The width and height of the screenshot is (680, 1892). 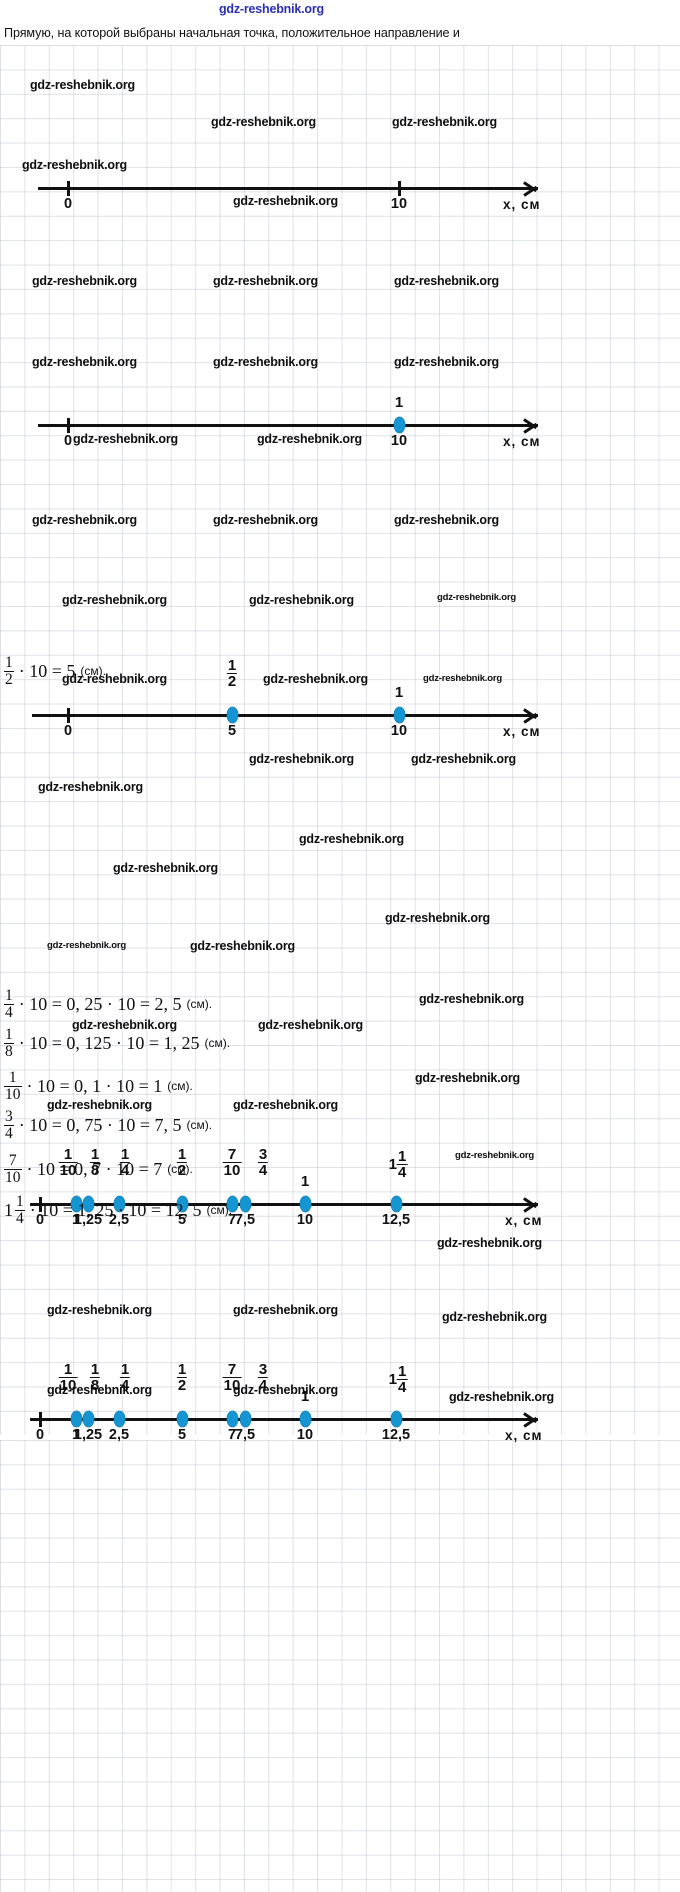 What do you see at coordinates (88, 1435) in the screenshot?
I see `point-value-label: 1,25` at bounding box center [88, 1435].